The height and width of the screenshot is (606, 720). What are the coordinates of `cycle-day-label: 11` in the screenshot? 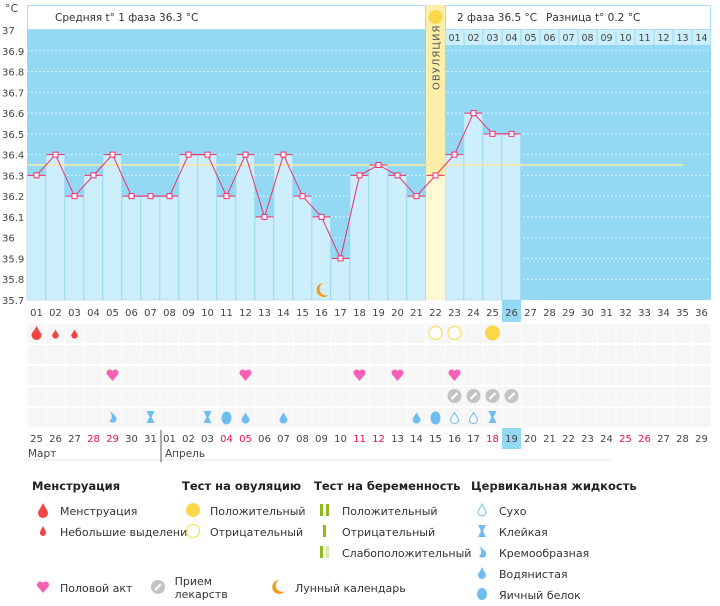 It's located at (226, 313).